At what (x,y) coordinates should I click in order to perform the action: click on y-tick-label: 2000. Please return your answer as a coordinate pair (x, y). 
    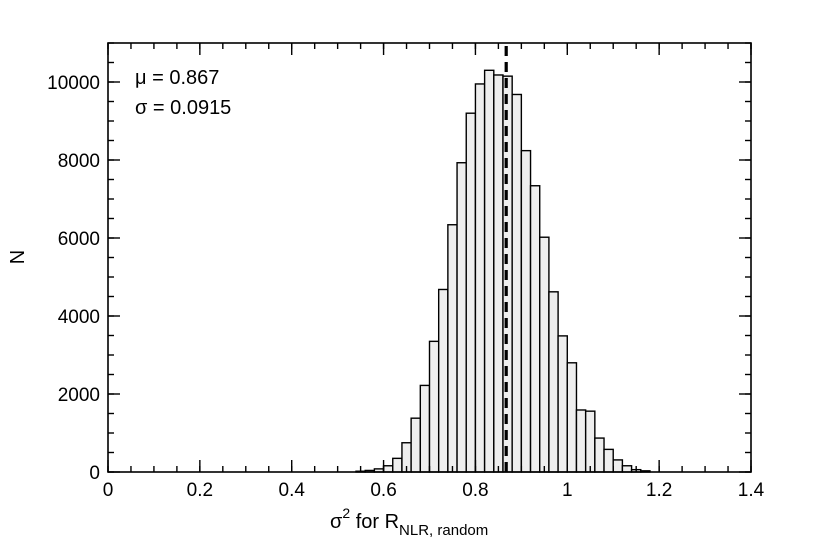
    Looking at the image, I should click on (79, 395).